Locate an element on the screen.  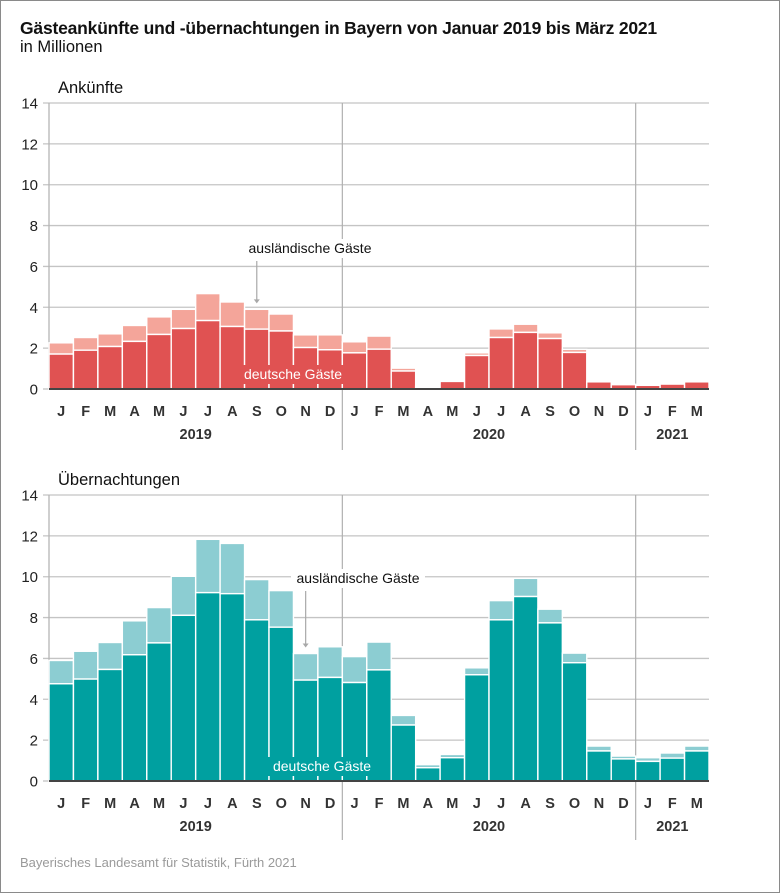
y-tick-label: 14 is located at coordinates (29, 104).